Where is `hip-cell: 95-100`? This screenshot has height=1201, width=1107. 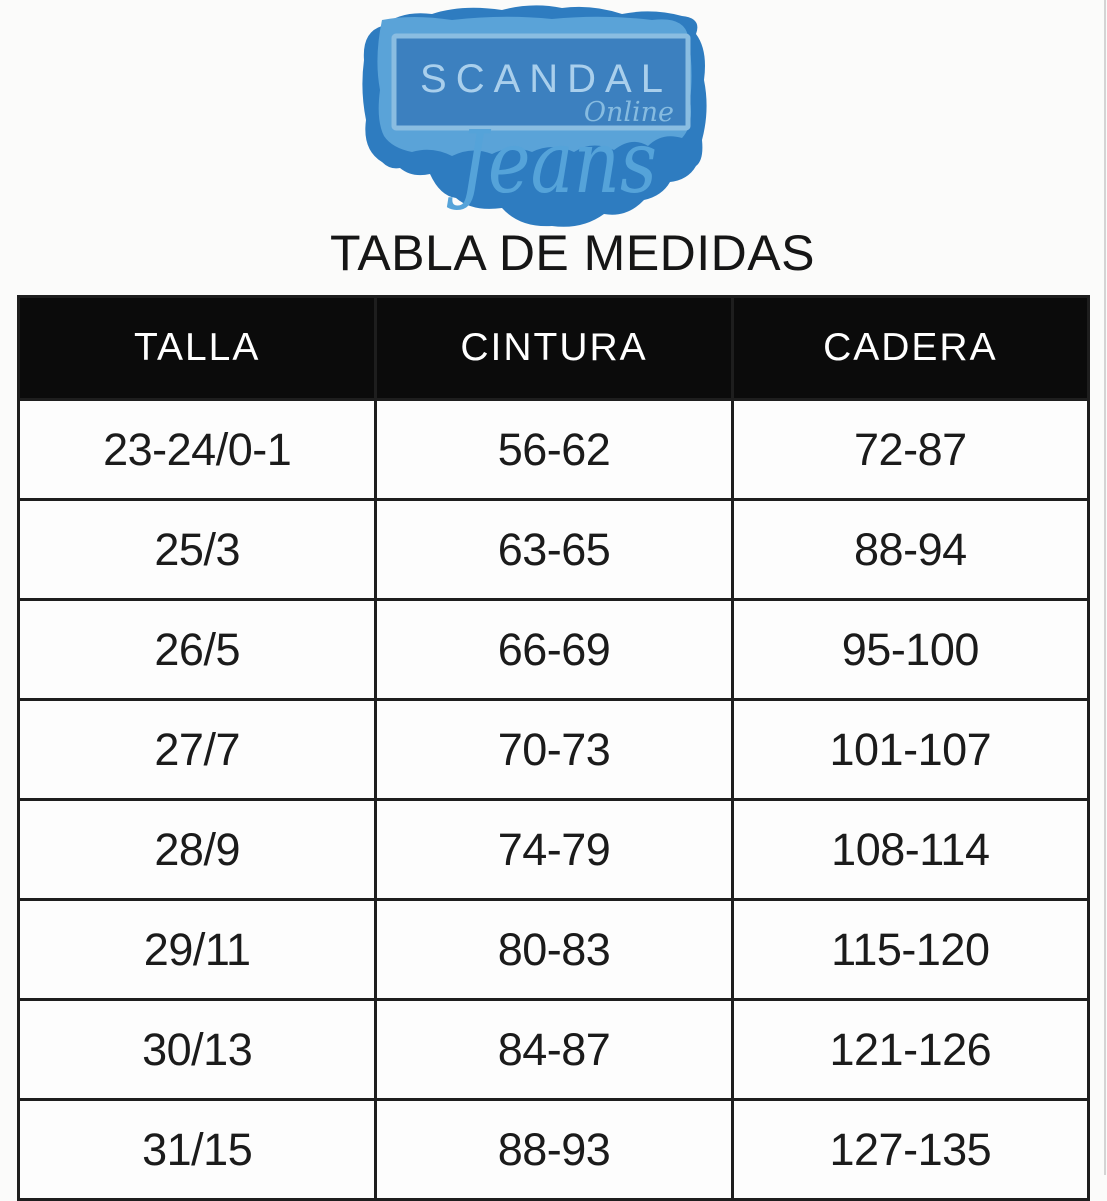
hip-cell: 95-100 is located at coordinates (910, 649).